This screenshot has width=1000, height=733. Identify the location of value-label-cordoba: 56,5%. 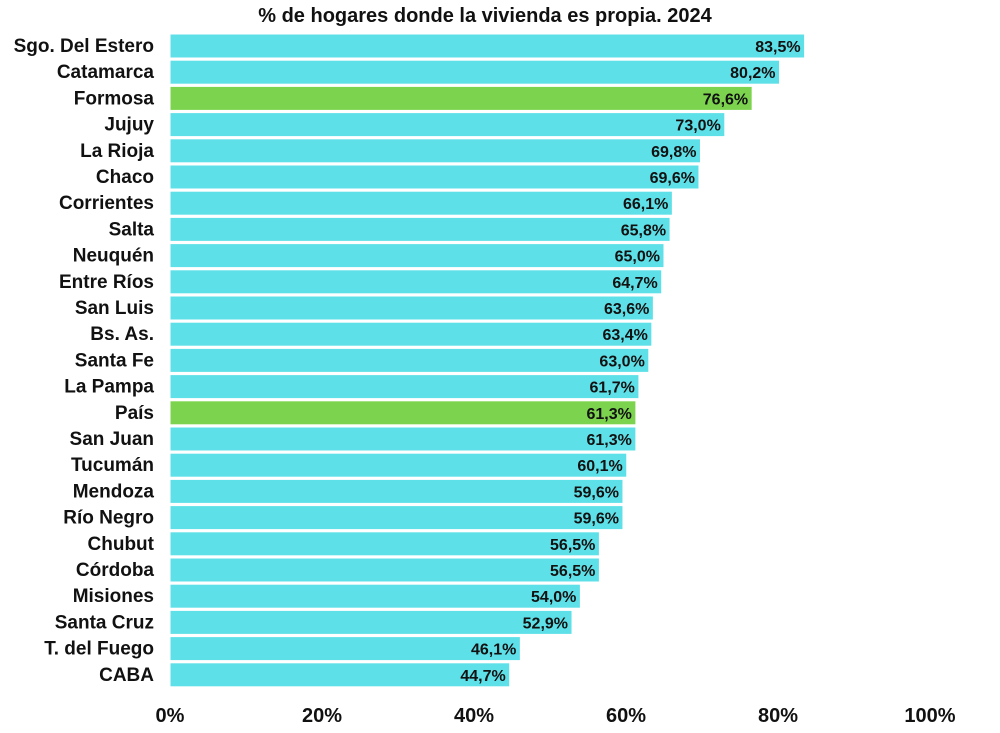
(572, 571).